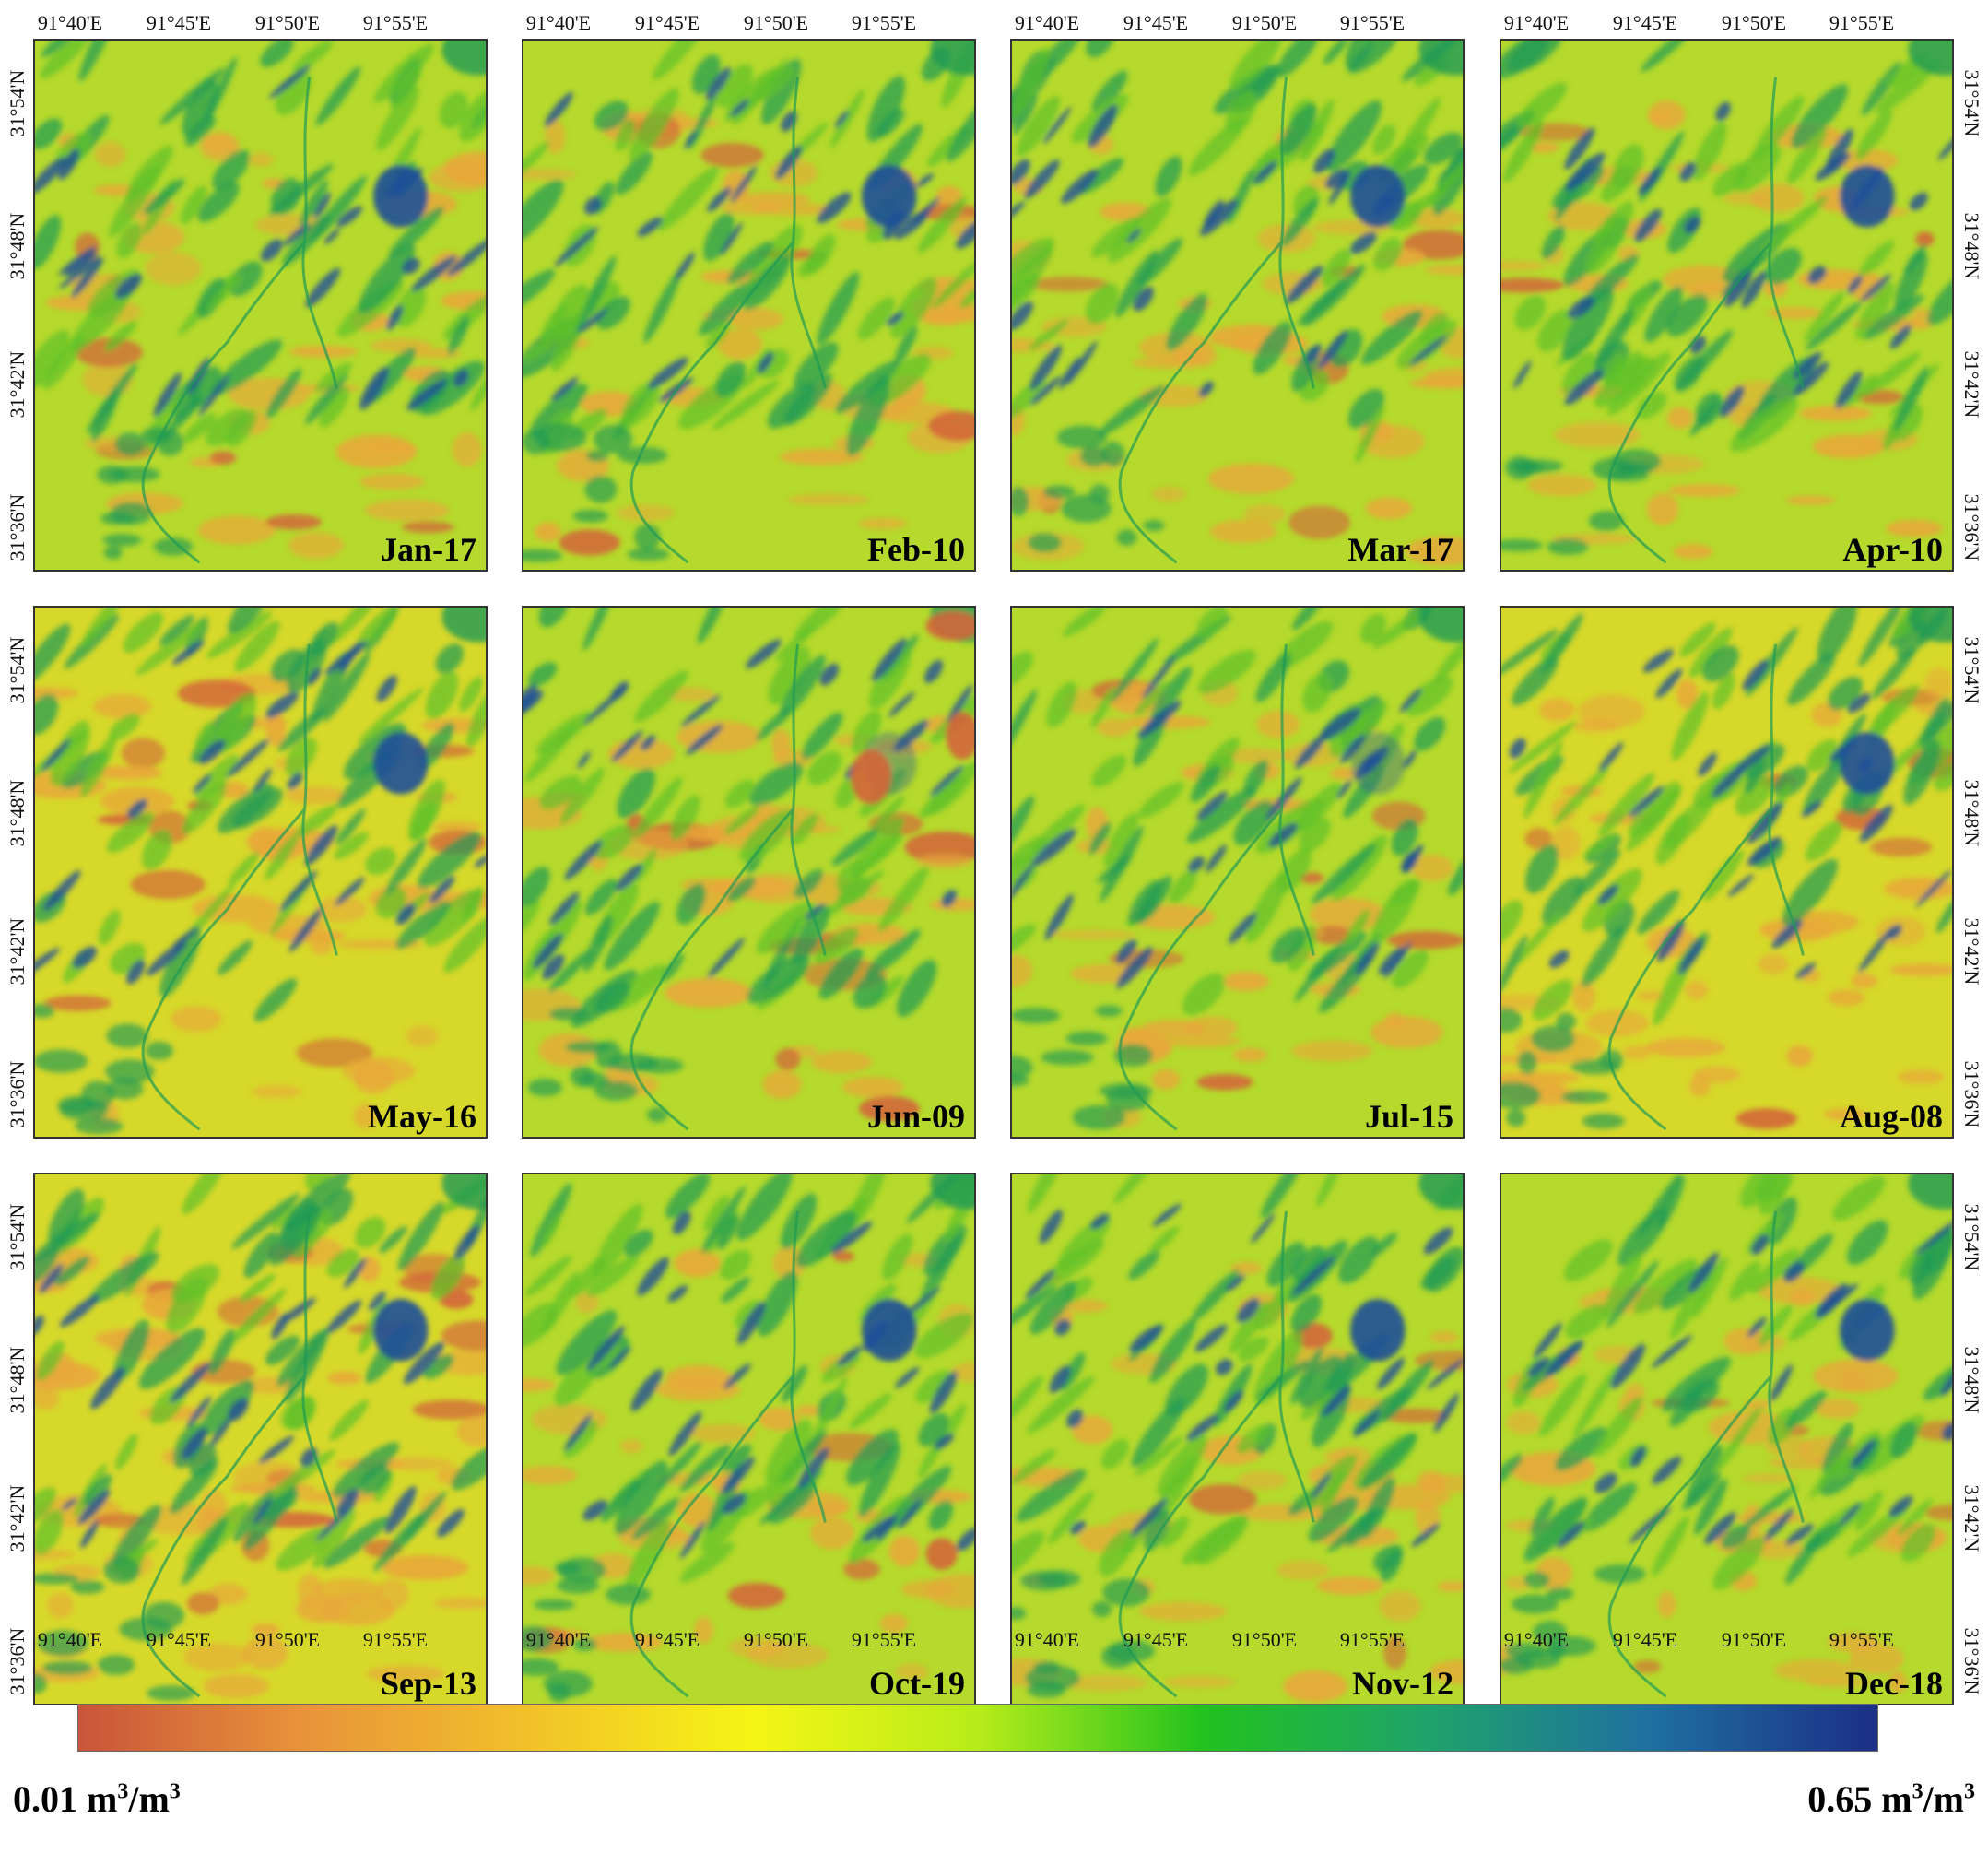  I want to click on colorbar-min-unit: m, so click(102, 1799).